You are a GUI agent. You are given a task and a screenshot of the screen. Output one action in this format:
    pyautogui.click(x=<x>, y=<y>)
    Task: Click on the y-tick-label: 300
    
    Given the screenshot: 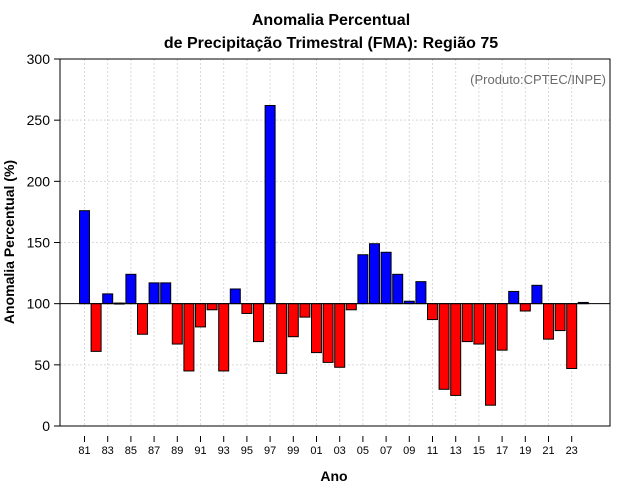 What is the action you would take?
    pyautogui.click(x=39, y=59)
    